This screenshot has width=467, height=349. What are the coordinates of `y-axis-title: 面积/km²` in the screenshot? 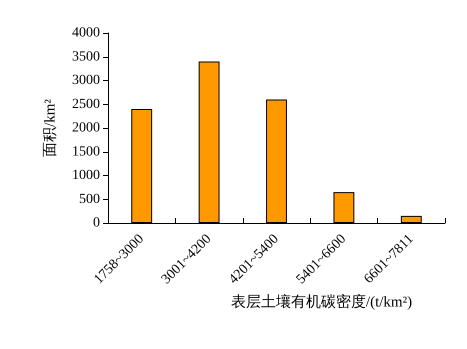 It's located at (50, 127).